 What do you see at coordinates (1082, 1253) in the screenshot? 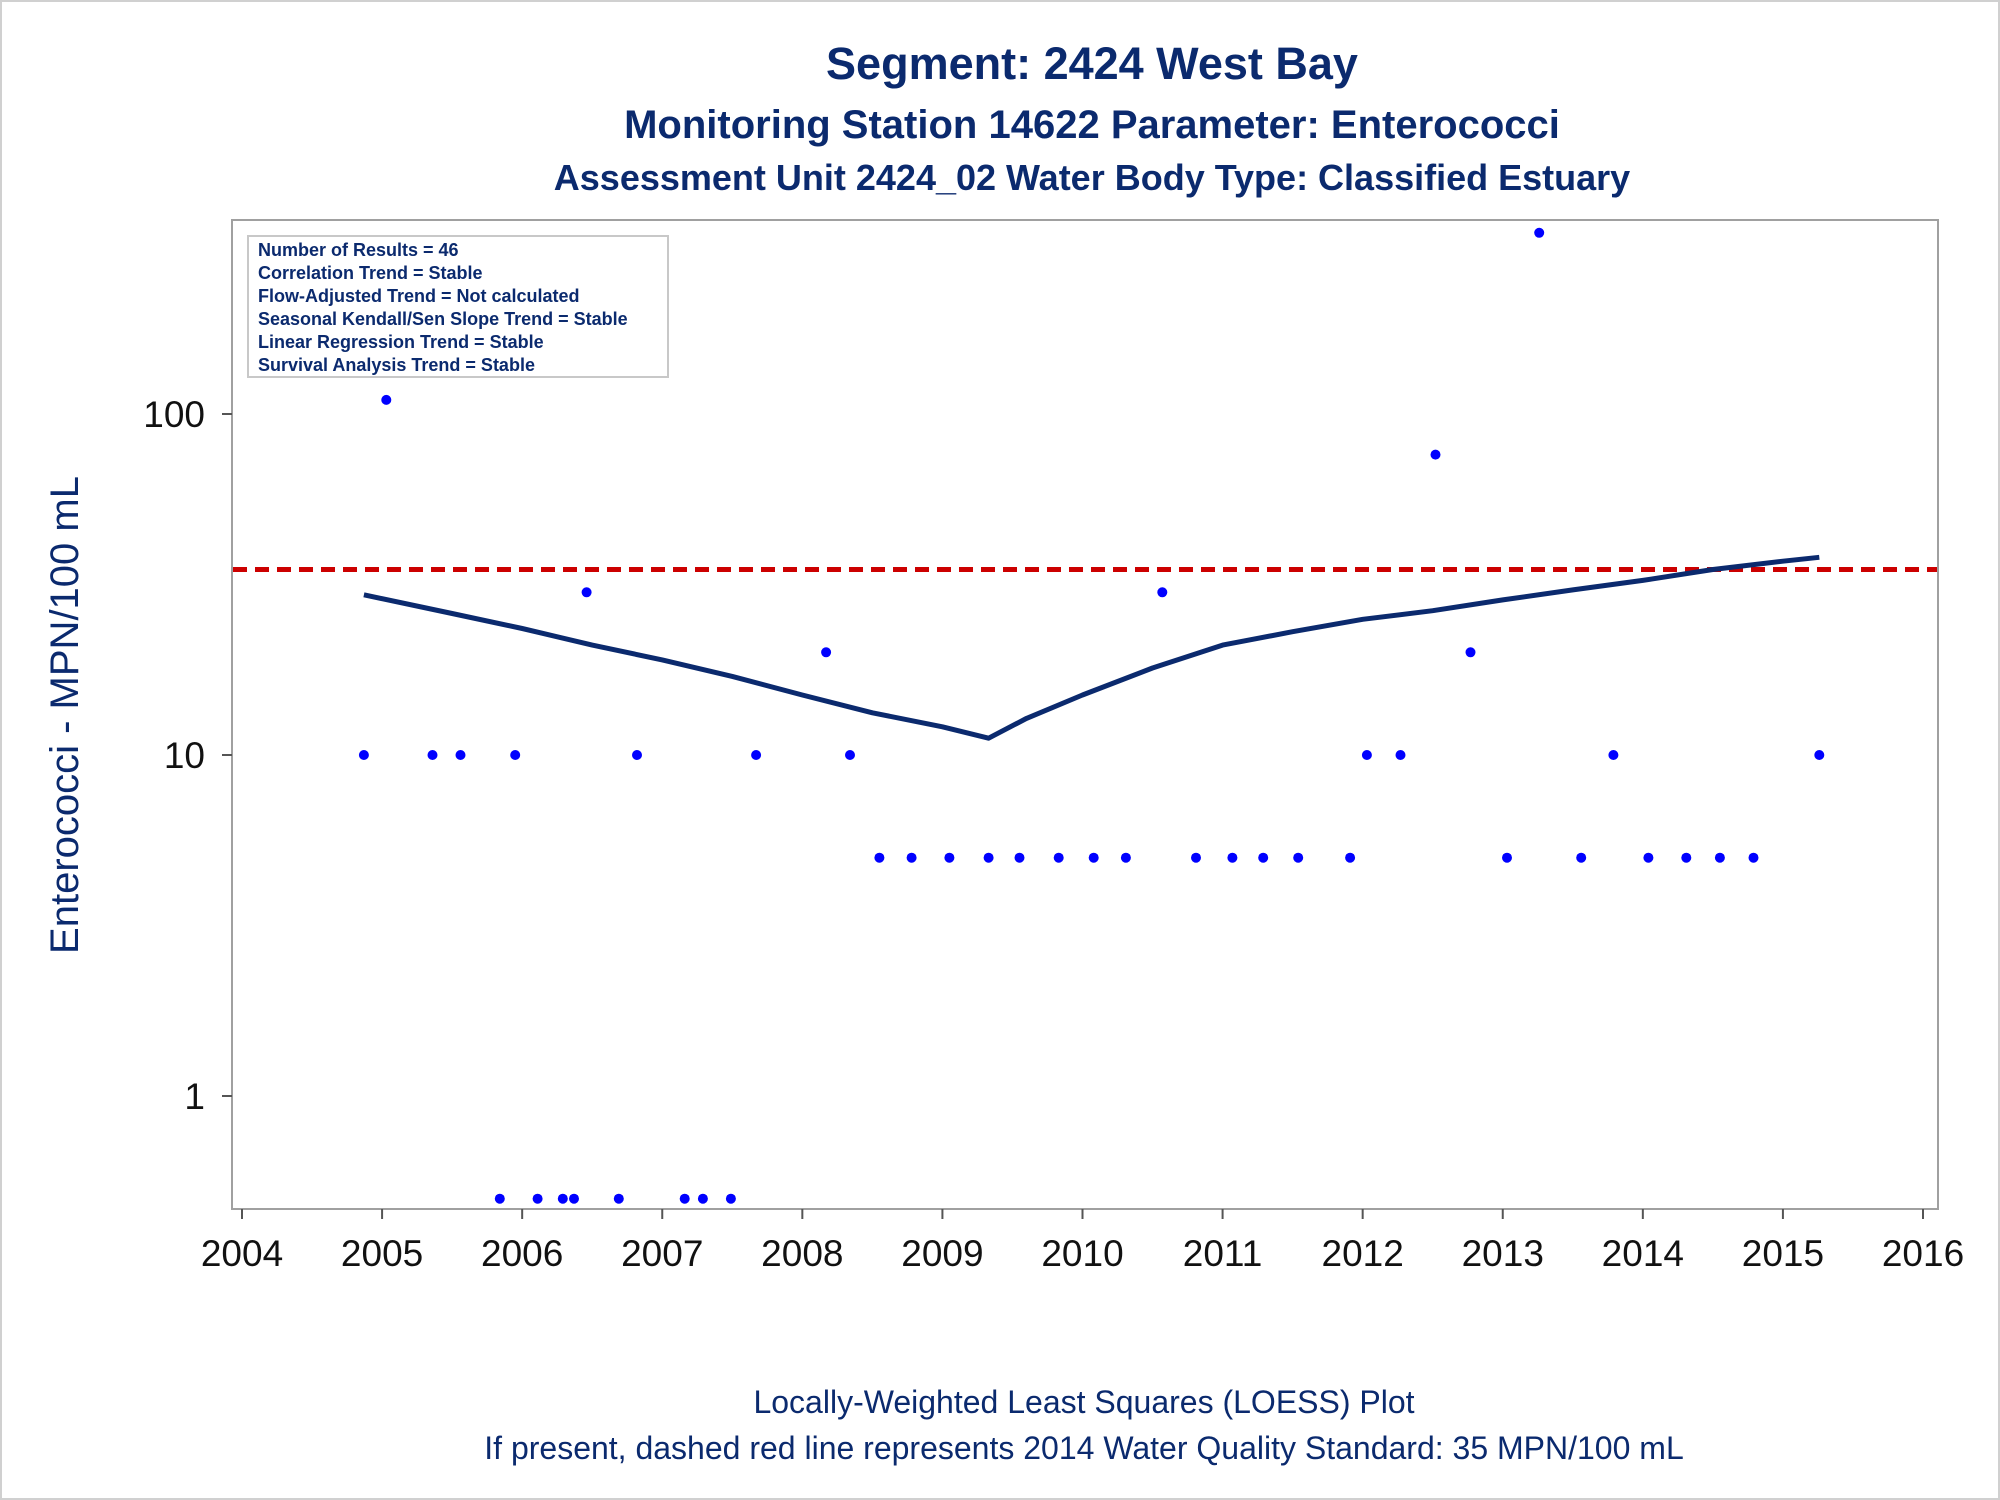
I see `x-tick-label: 2010` at bounding box center [1082, 1253].